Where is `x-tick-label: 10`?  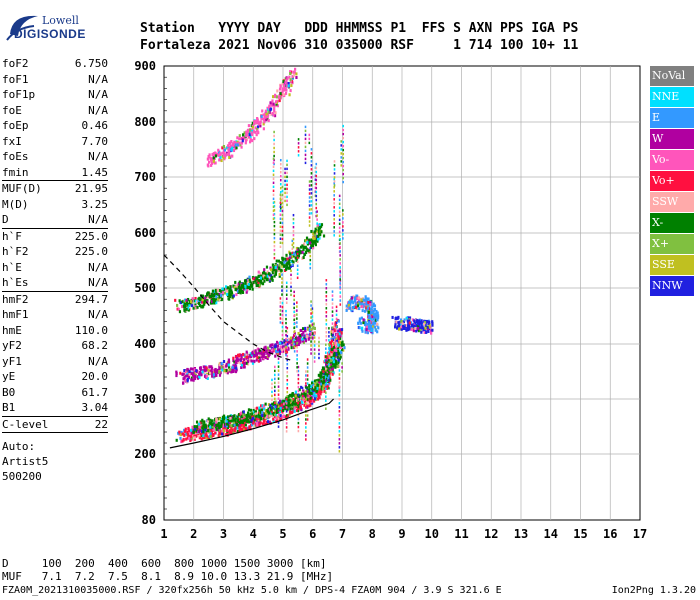
x-tick-label: 10 is located at coordinates (432, 534).